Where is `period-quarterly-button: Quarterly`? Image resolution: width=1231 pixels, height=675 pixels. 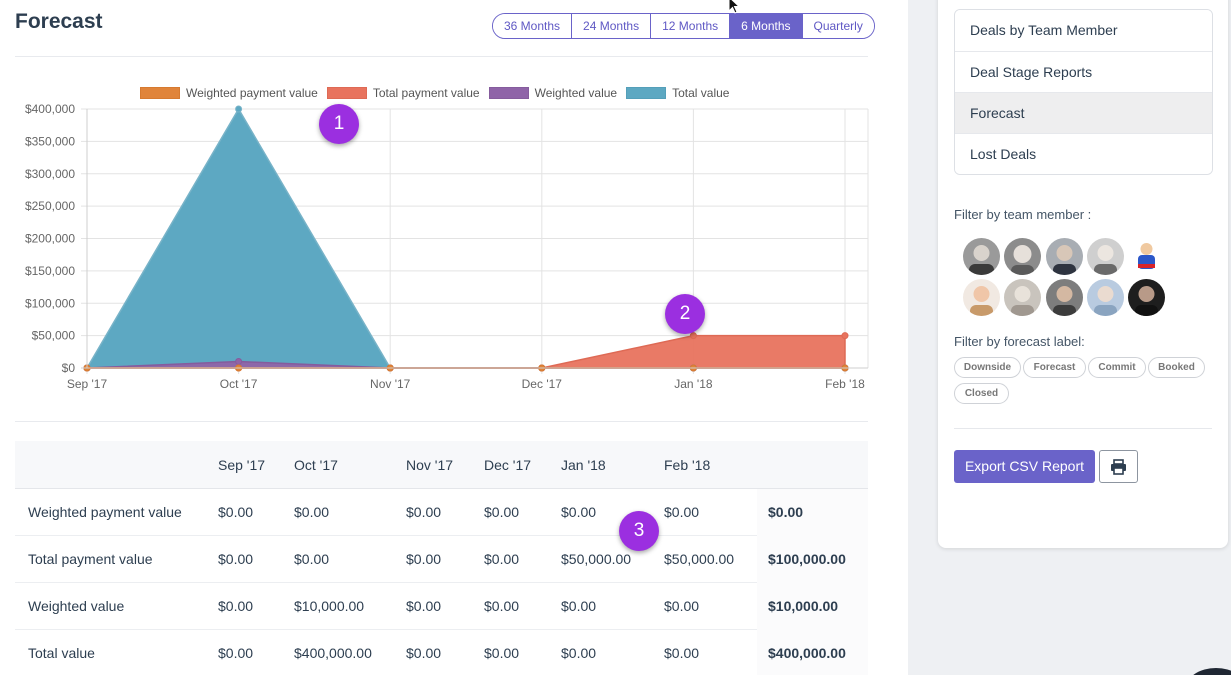 period-quarterly-button: Quarterly is located at coordinates (837, 26).